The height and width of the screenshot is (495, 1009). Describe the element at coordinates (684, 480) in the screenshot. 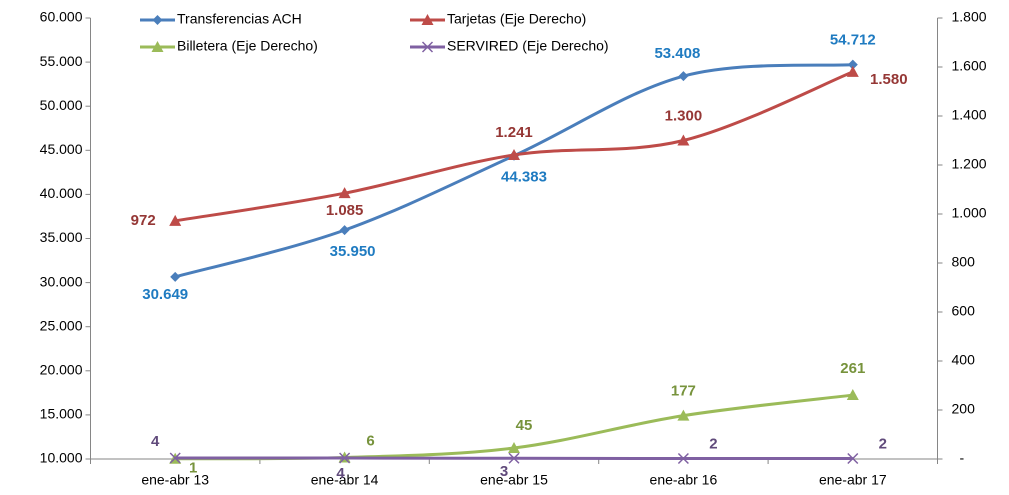

I see `x-tick-label: ene-abr 16` at that location.